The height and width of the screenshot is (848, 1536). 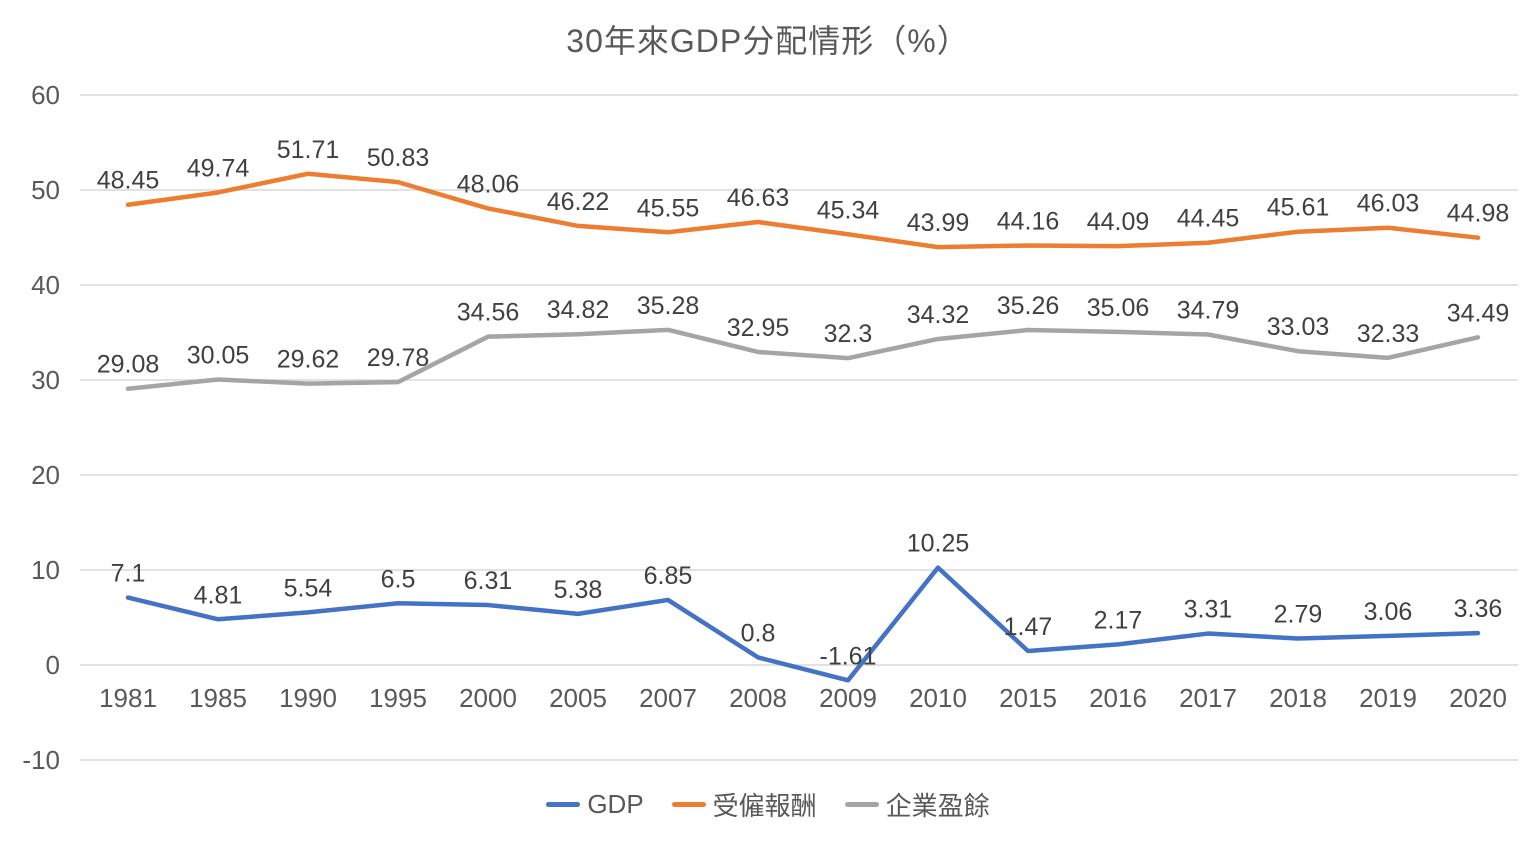 What do you see at coordinates (1028, 221) in the screenshot?
I see `data-label: 44.16` at bounding box center [1028, 221].